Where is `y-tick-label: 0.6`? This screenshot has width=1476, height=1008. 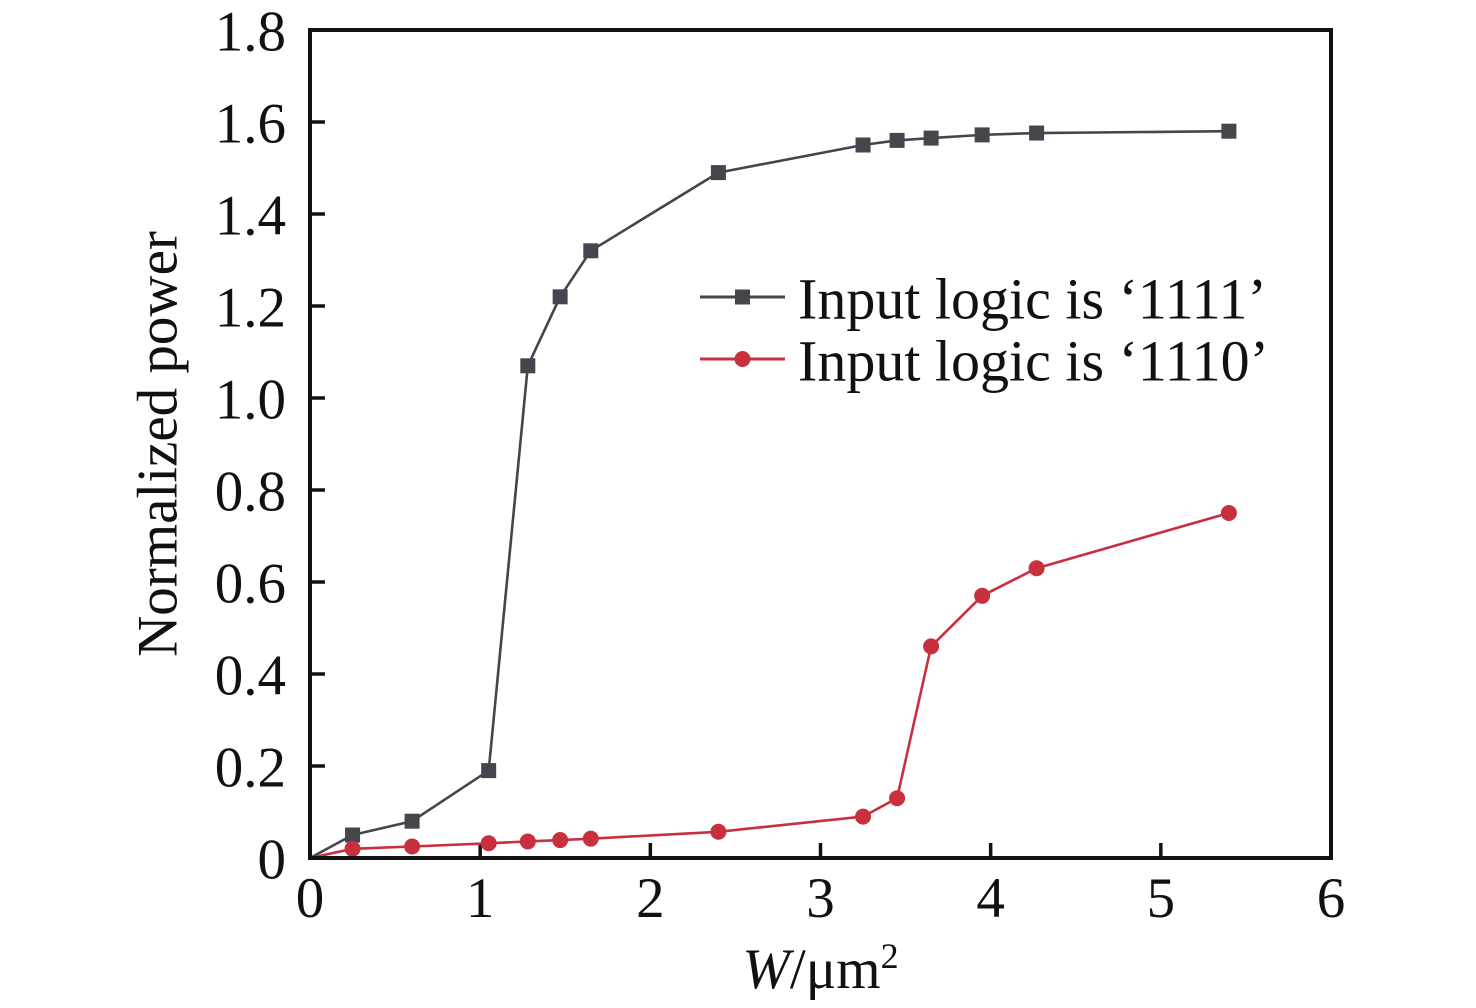 y-tick-label: 0.6 is located at coordinates (250, 584).